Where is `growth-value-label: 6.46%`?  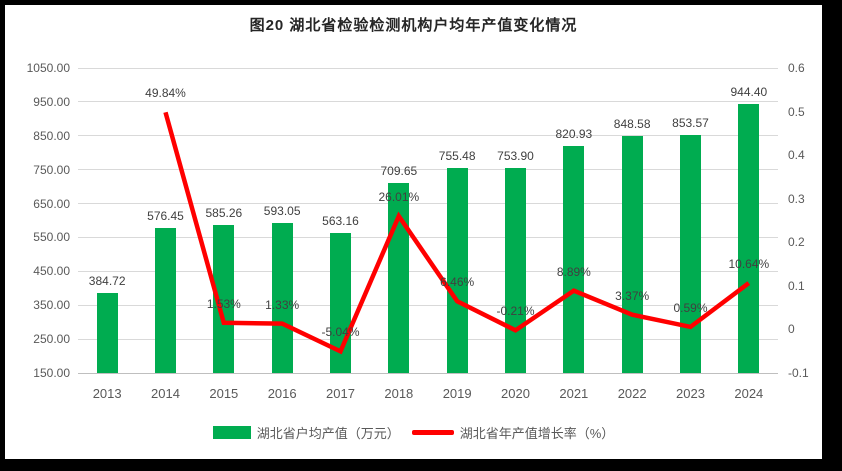 growth-value-label: 6.46% is located at coordinates (457, 282).